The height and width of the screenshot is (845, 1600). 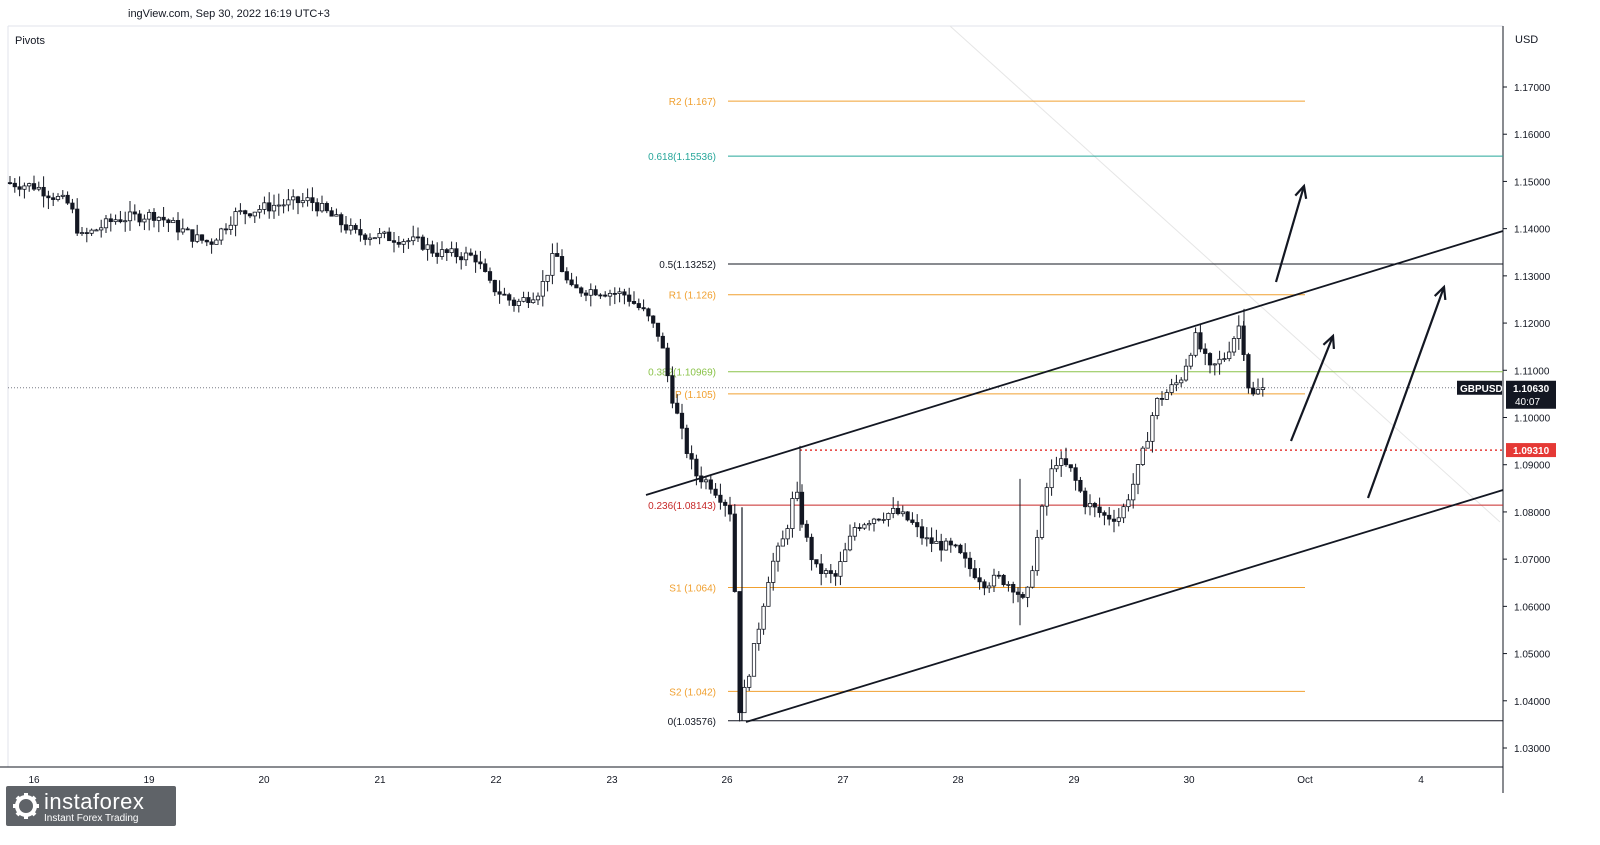 What do you see at coordinates (692, 296) in the screenshot?
I see `level-label: R1 (1.126)` at bounding box center [692, 296].